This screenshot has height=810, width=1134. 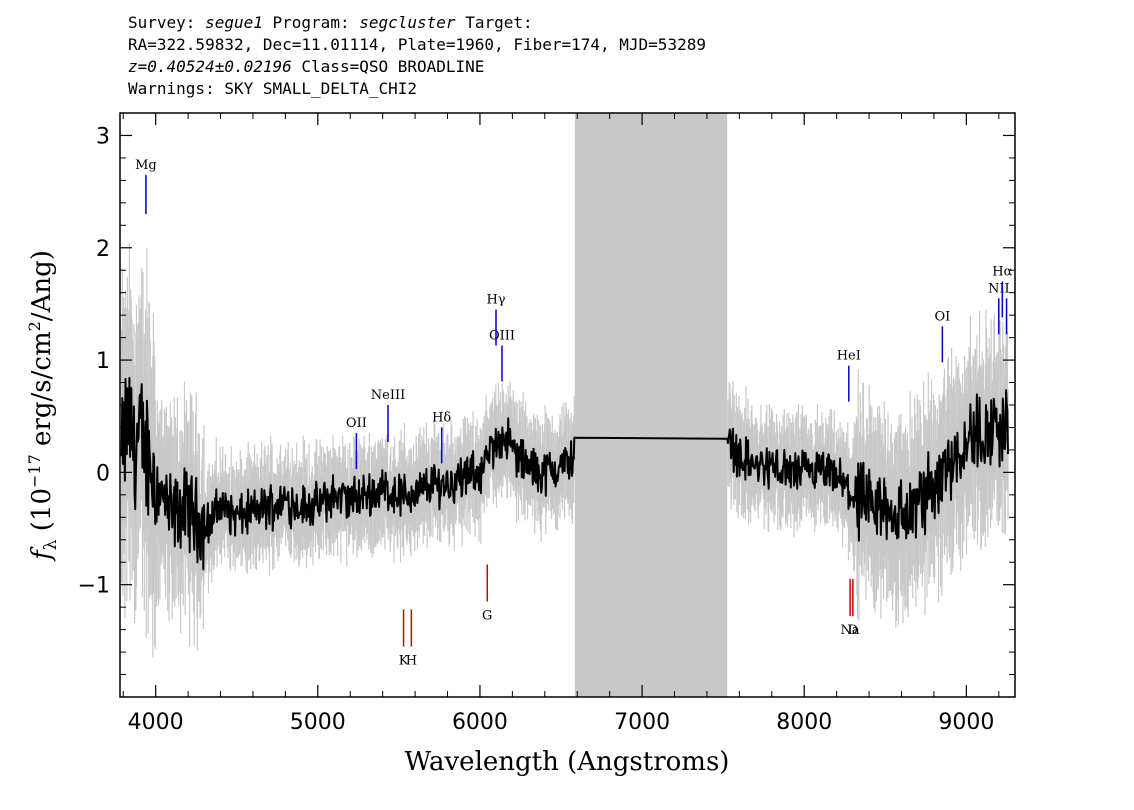 What do you see at coordinates (404, 660) in the screenshot?
I see `spectral-line-label: K` at bounding box center [404, 660].